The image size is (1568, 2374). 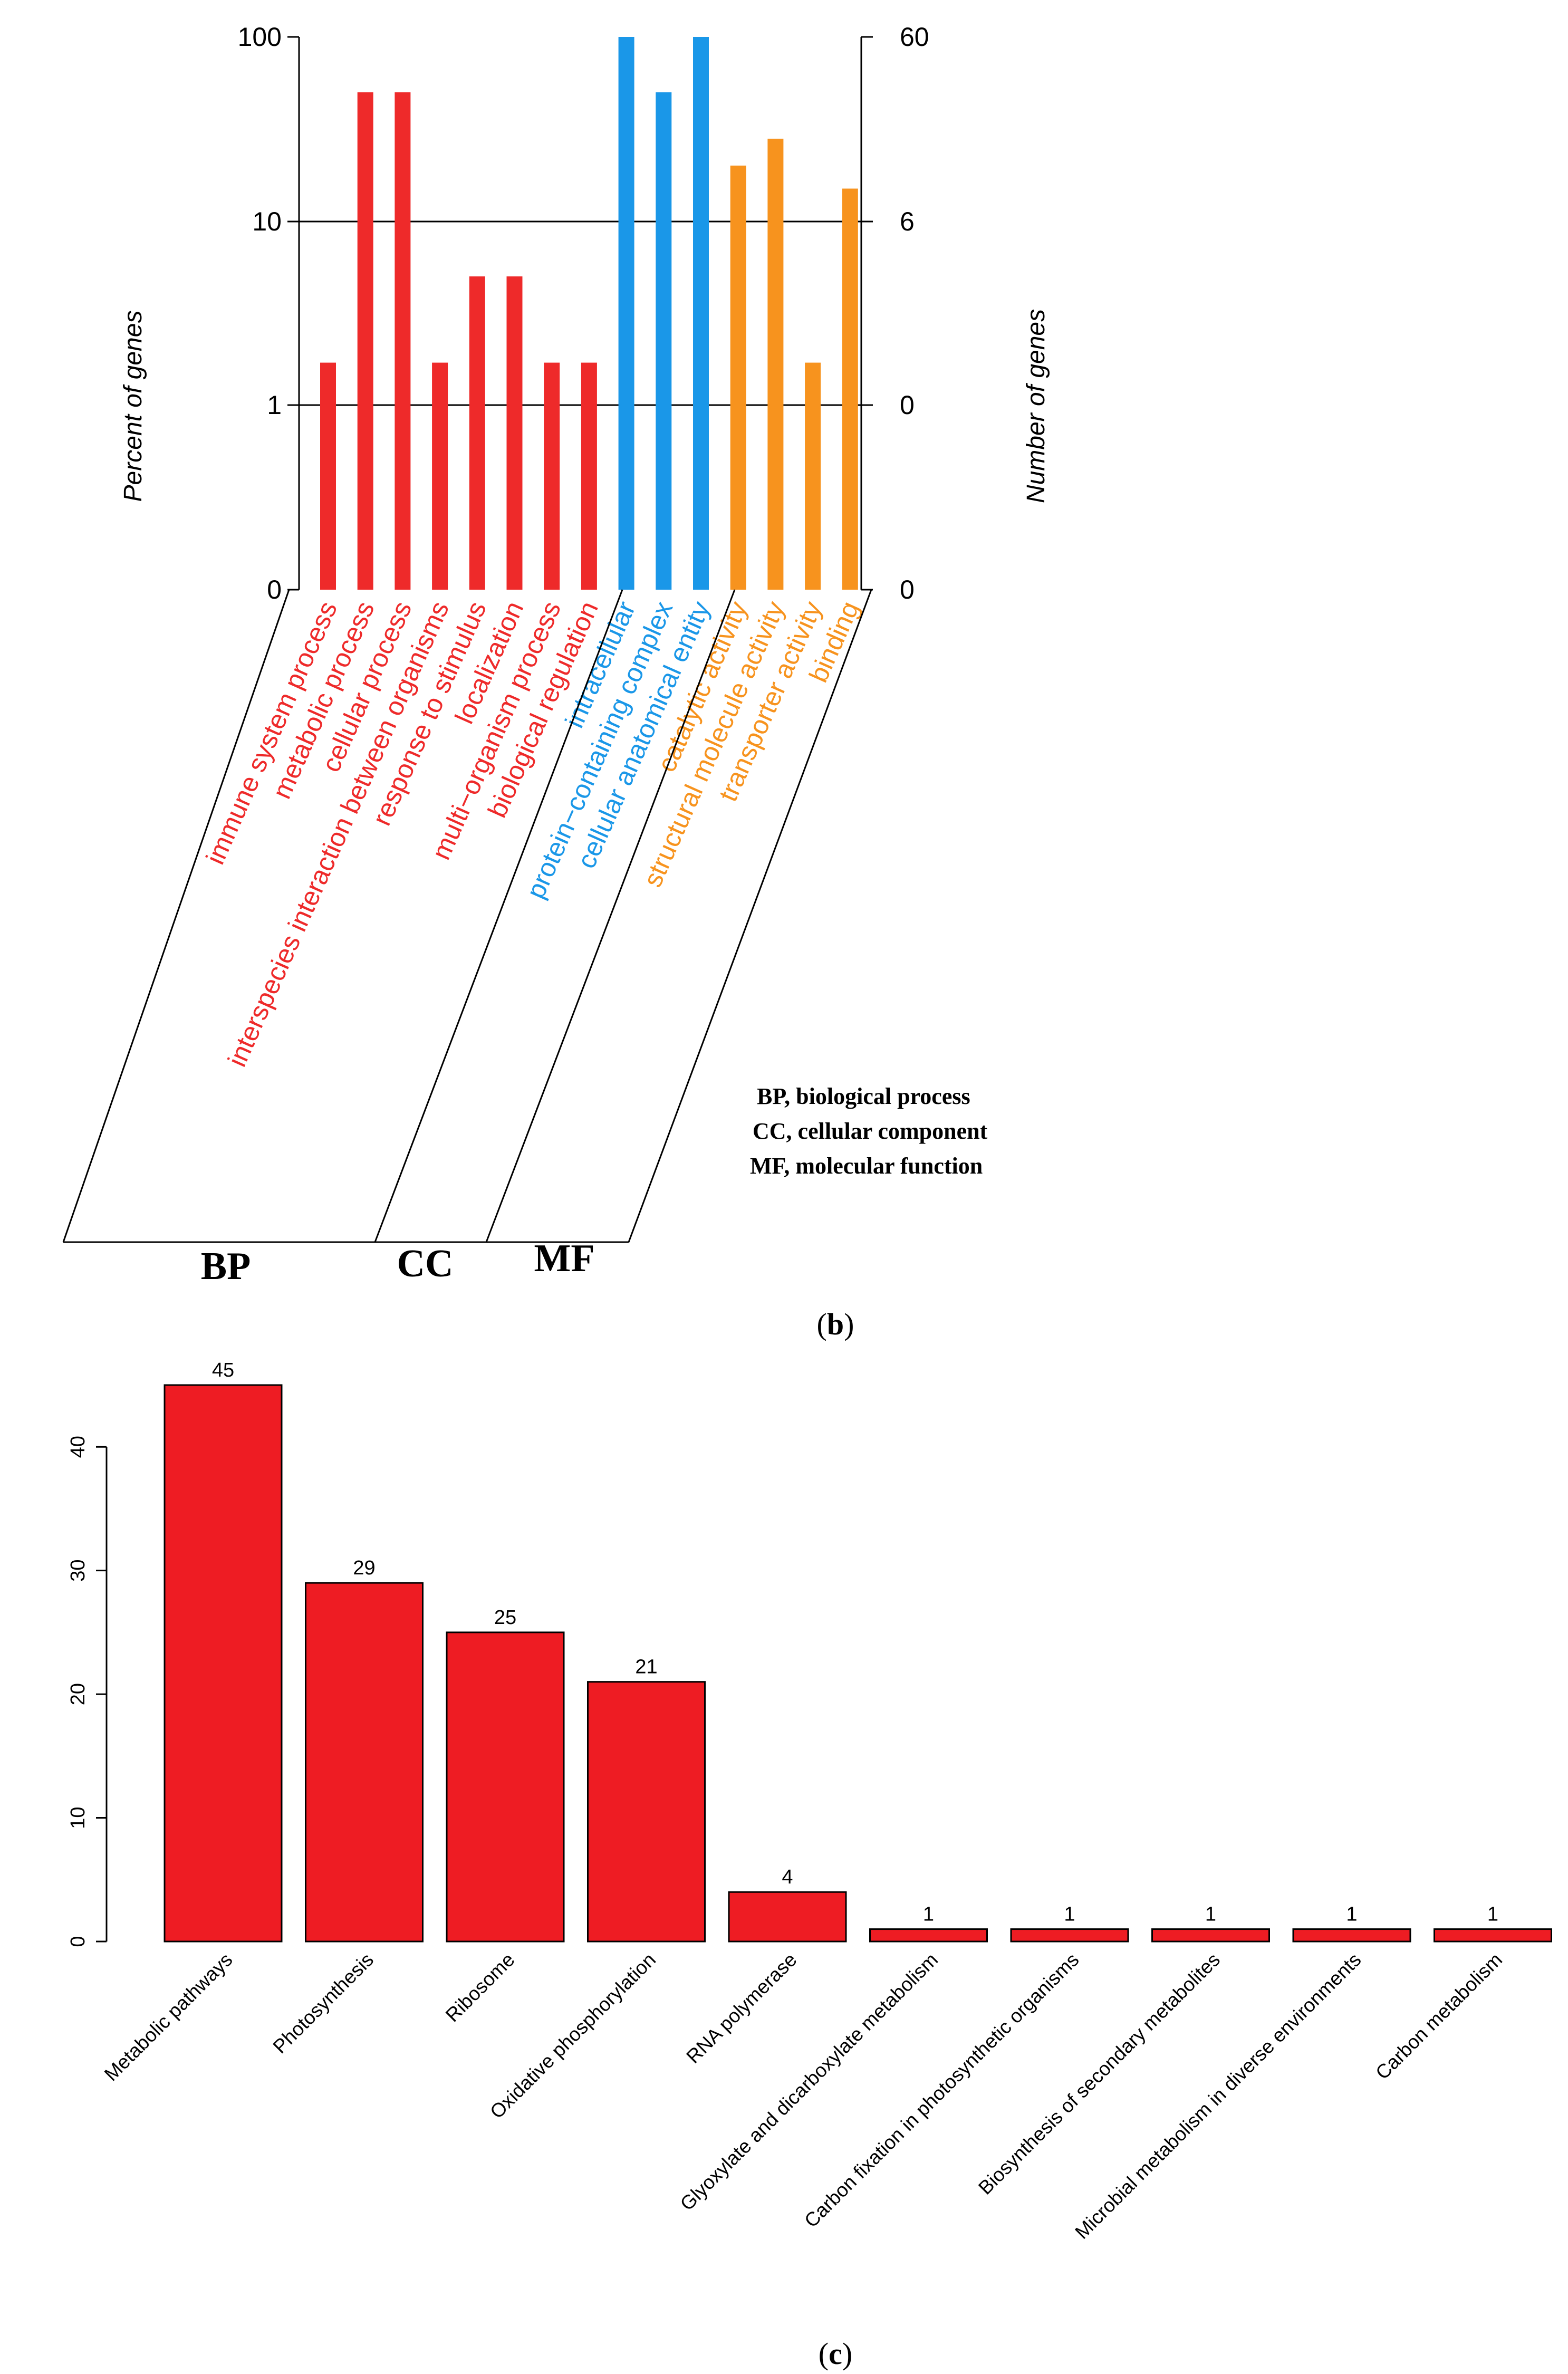 What do you see at coordinates (836, 2354) in the screenshot?
I see `panel-label-c: (c)` at bounding box center [836, 2354].